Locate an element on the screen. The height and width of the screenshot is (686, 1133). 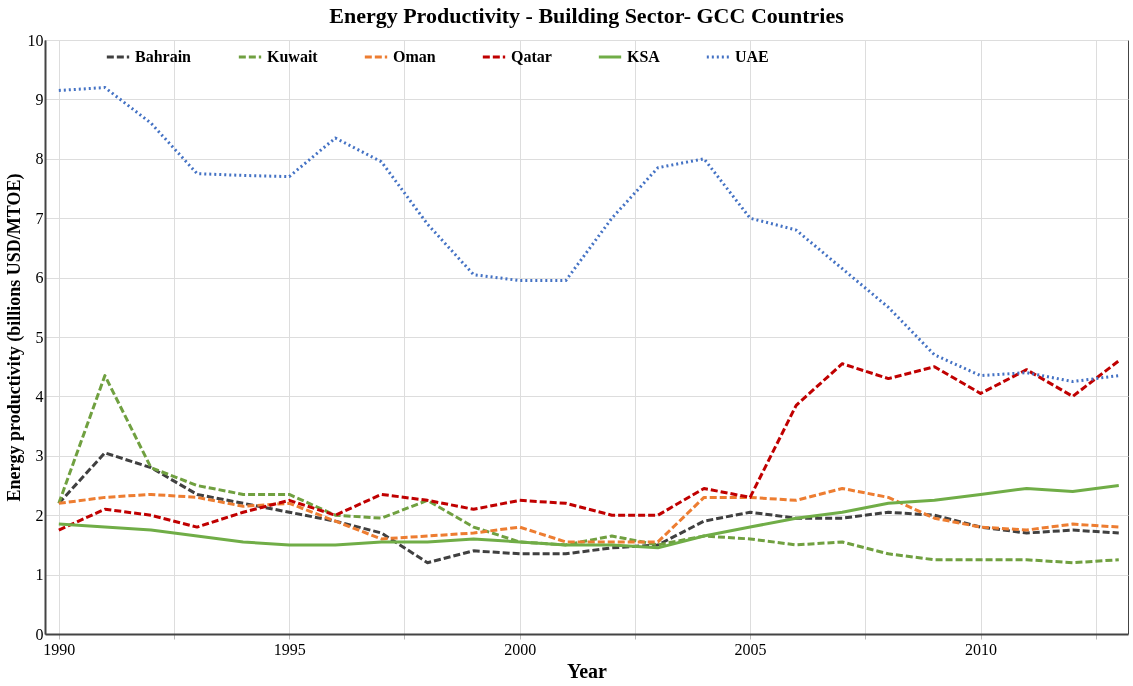
legend-label: Qatar is located at coordinates (531, 56).